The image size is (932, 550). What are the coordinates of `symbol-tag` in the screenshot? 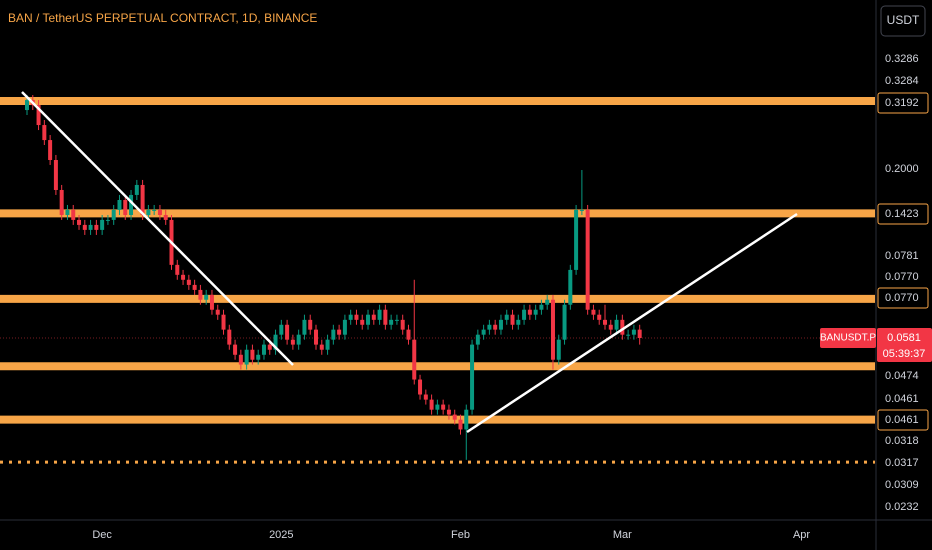 It's located at (848, 338).